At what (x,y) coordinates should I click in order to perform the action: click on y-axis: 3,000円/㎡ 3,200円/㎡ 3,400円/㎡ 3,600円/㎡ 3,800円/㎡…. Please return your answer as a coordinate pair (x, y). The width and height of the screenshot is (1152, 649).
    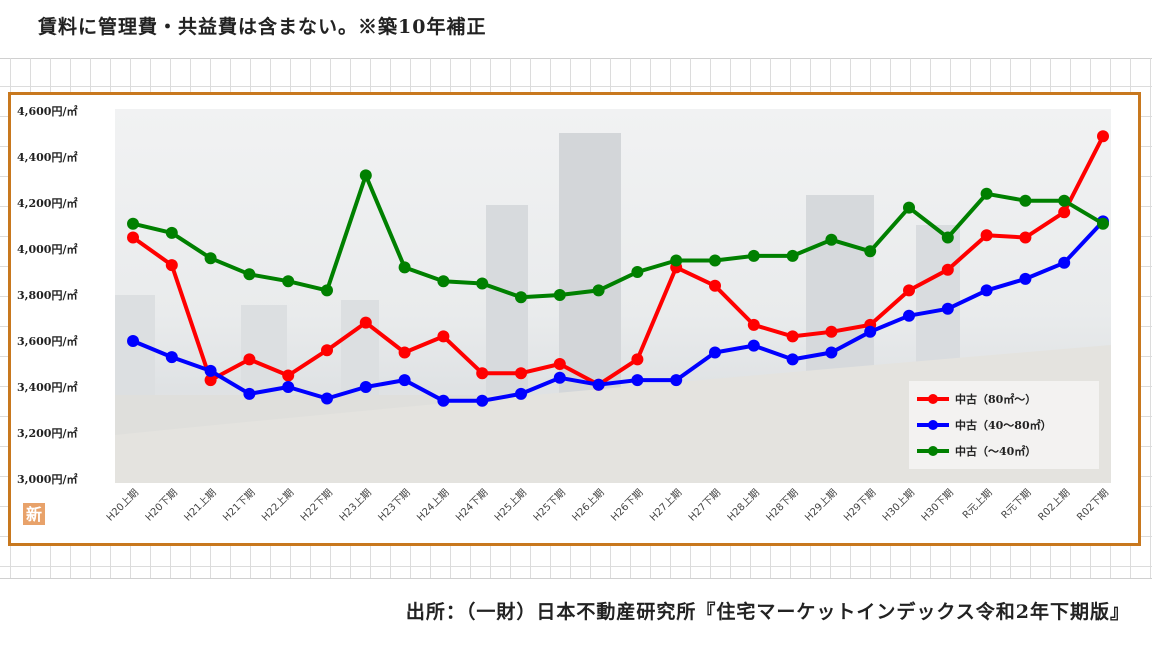
    Looking at the image, I should click on (47, 295).